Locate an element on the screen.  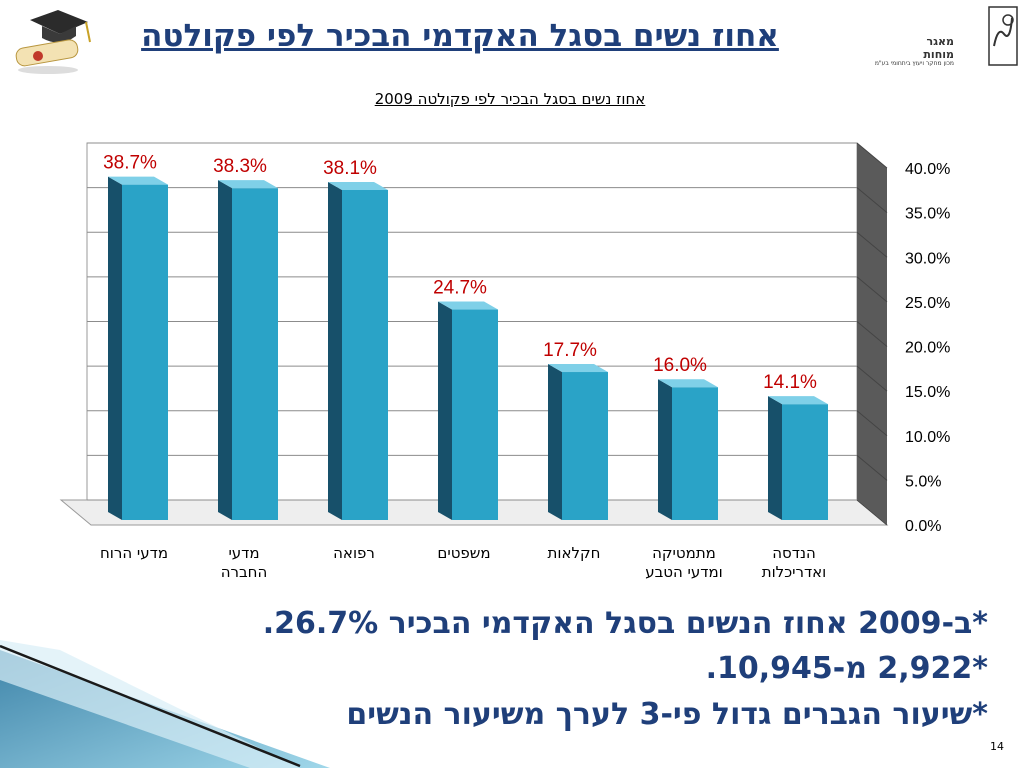
bullet-2: *2,922 מ-10,945. is located at coordinates (846, 668).